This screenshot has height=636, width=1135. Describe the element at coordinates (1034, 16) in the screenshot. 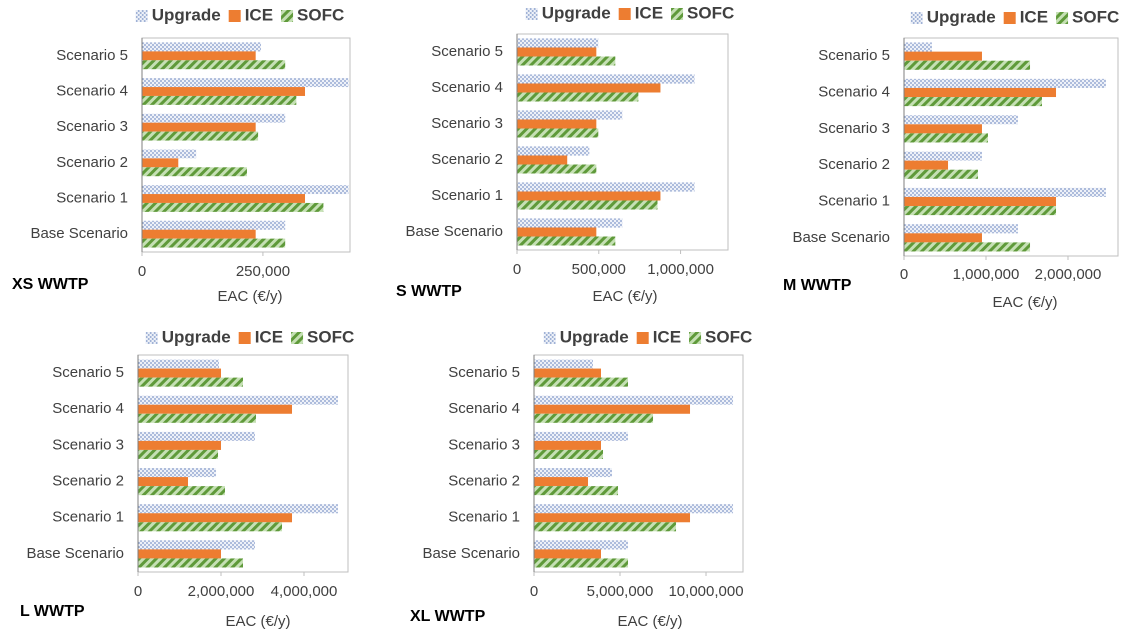

I see `legend-label: ICE` at that location.